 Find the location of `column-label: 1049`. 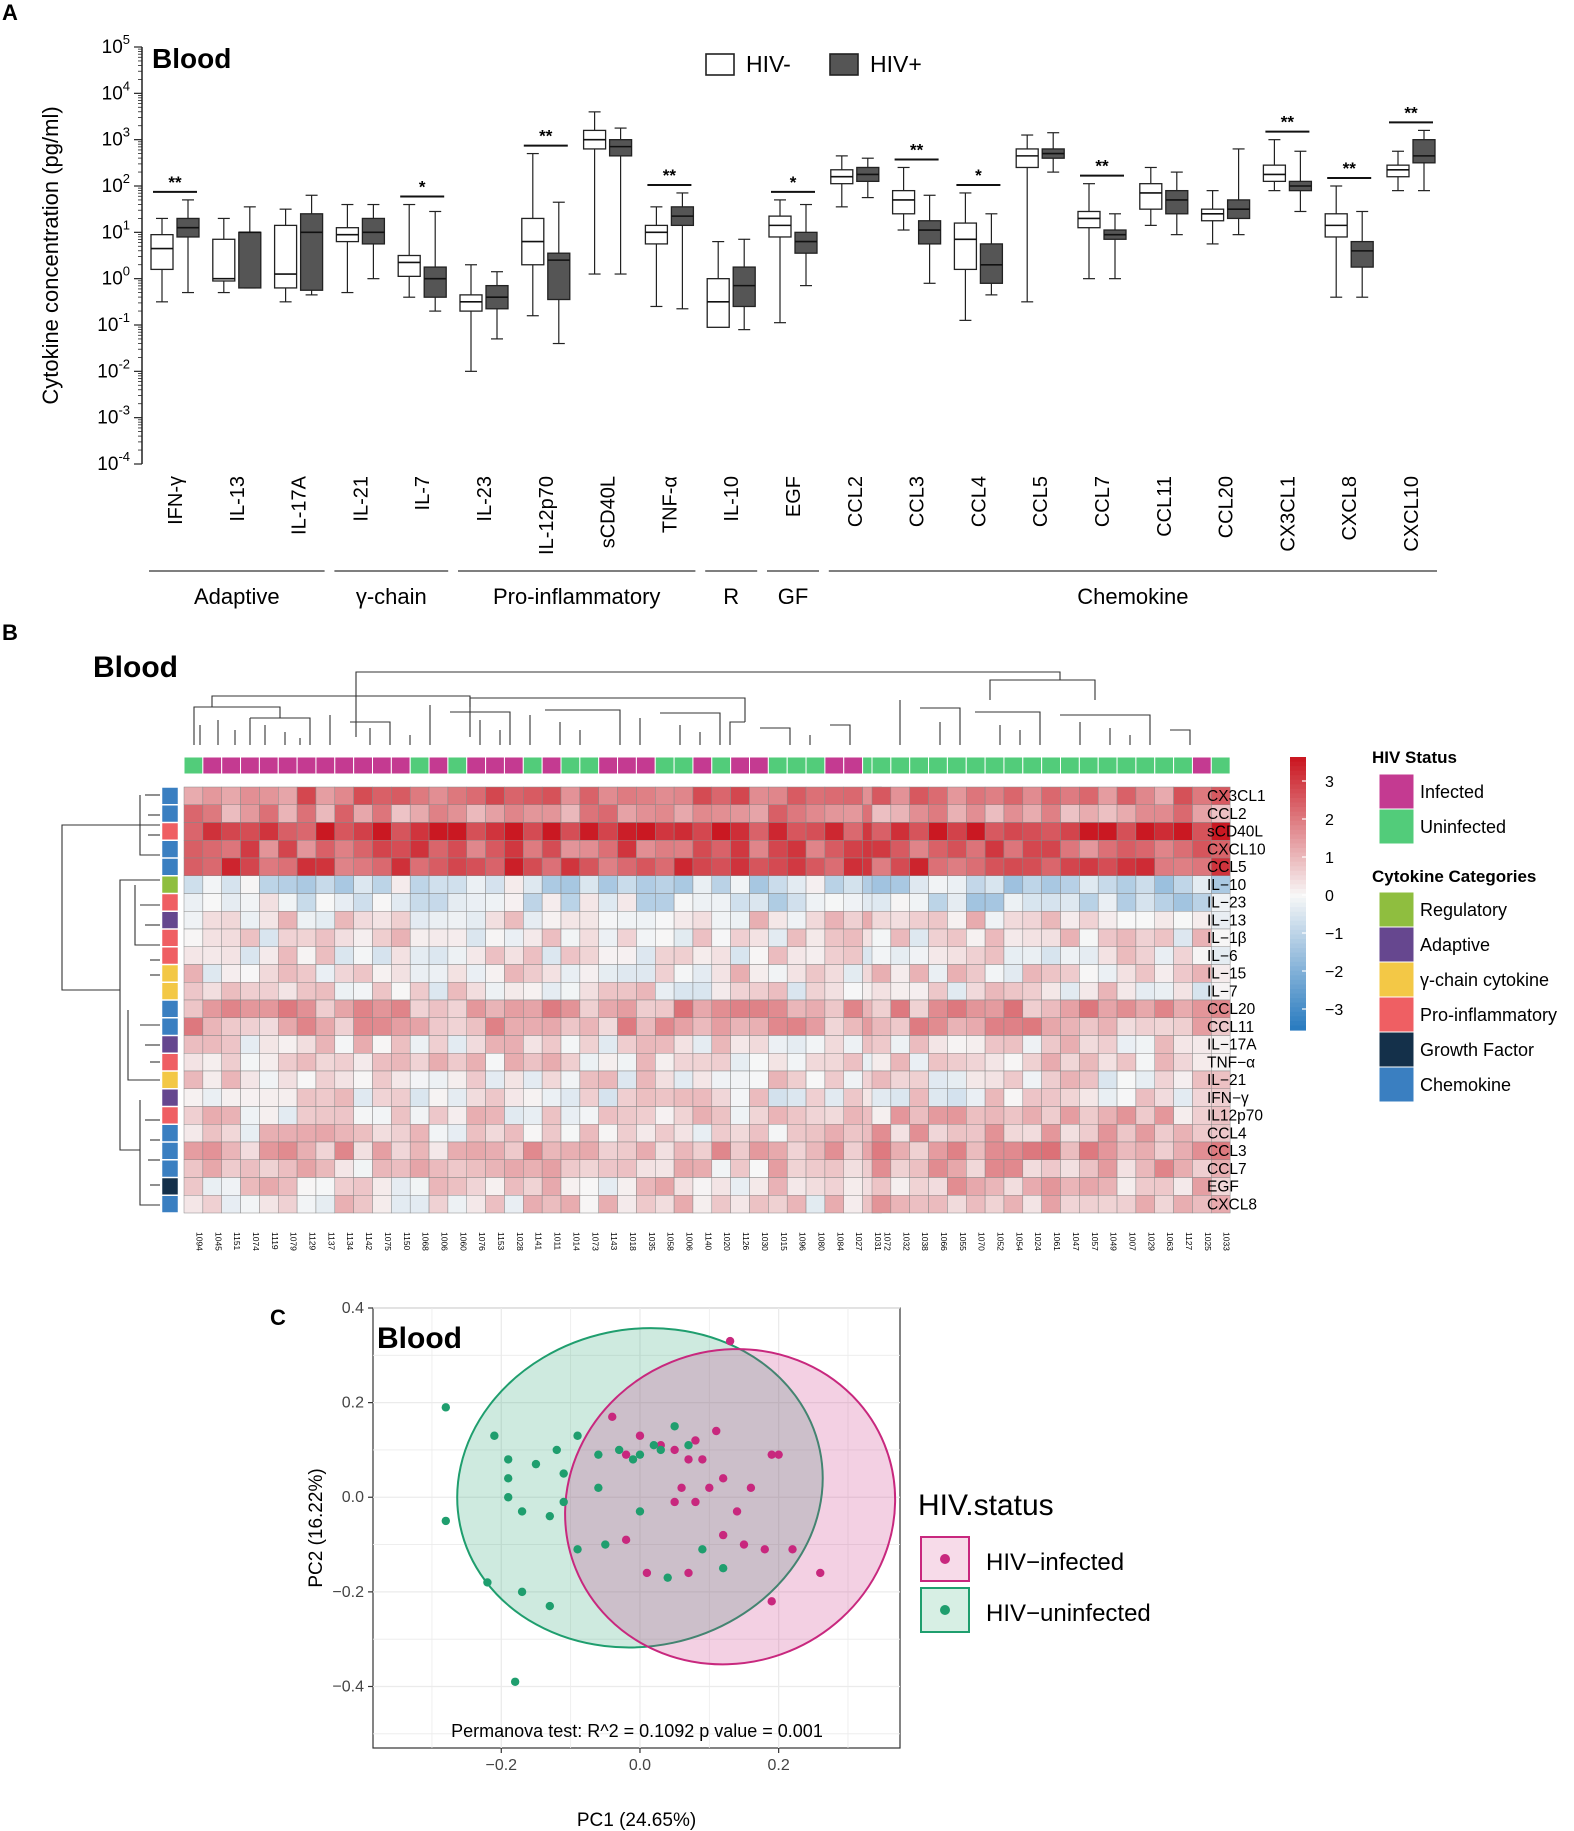

column-label: 1049 is located at coordinates (1114, 1241).